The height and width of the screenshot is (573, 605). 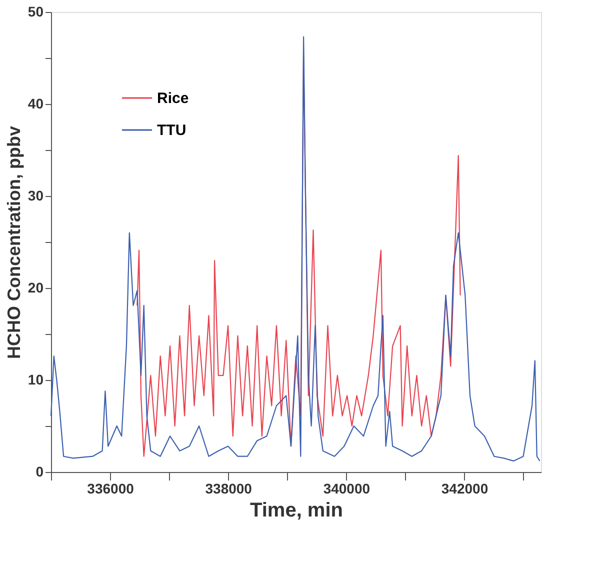 I want to click on x-tick-label: 338000, so click(x=228, y=488).